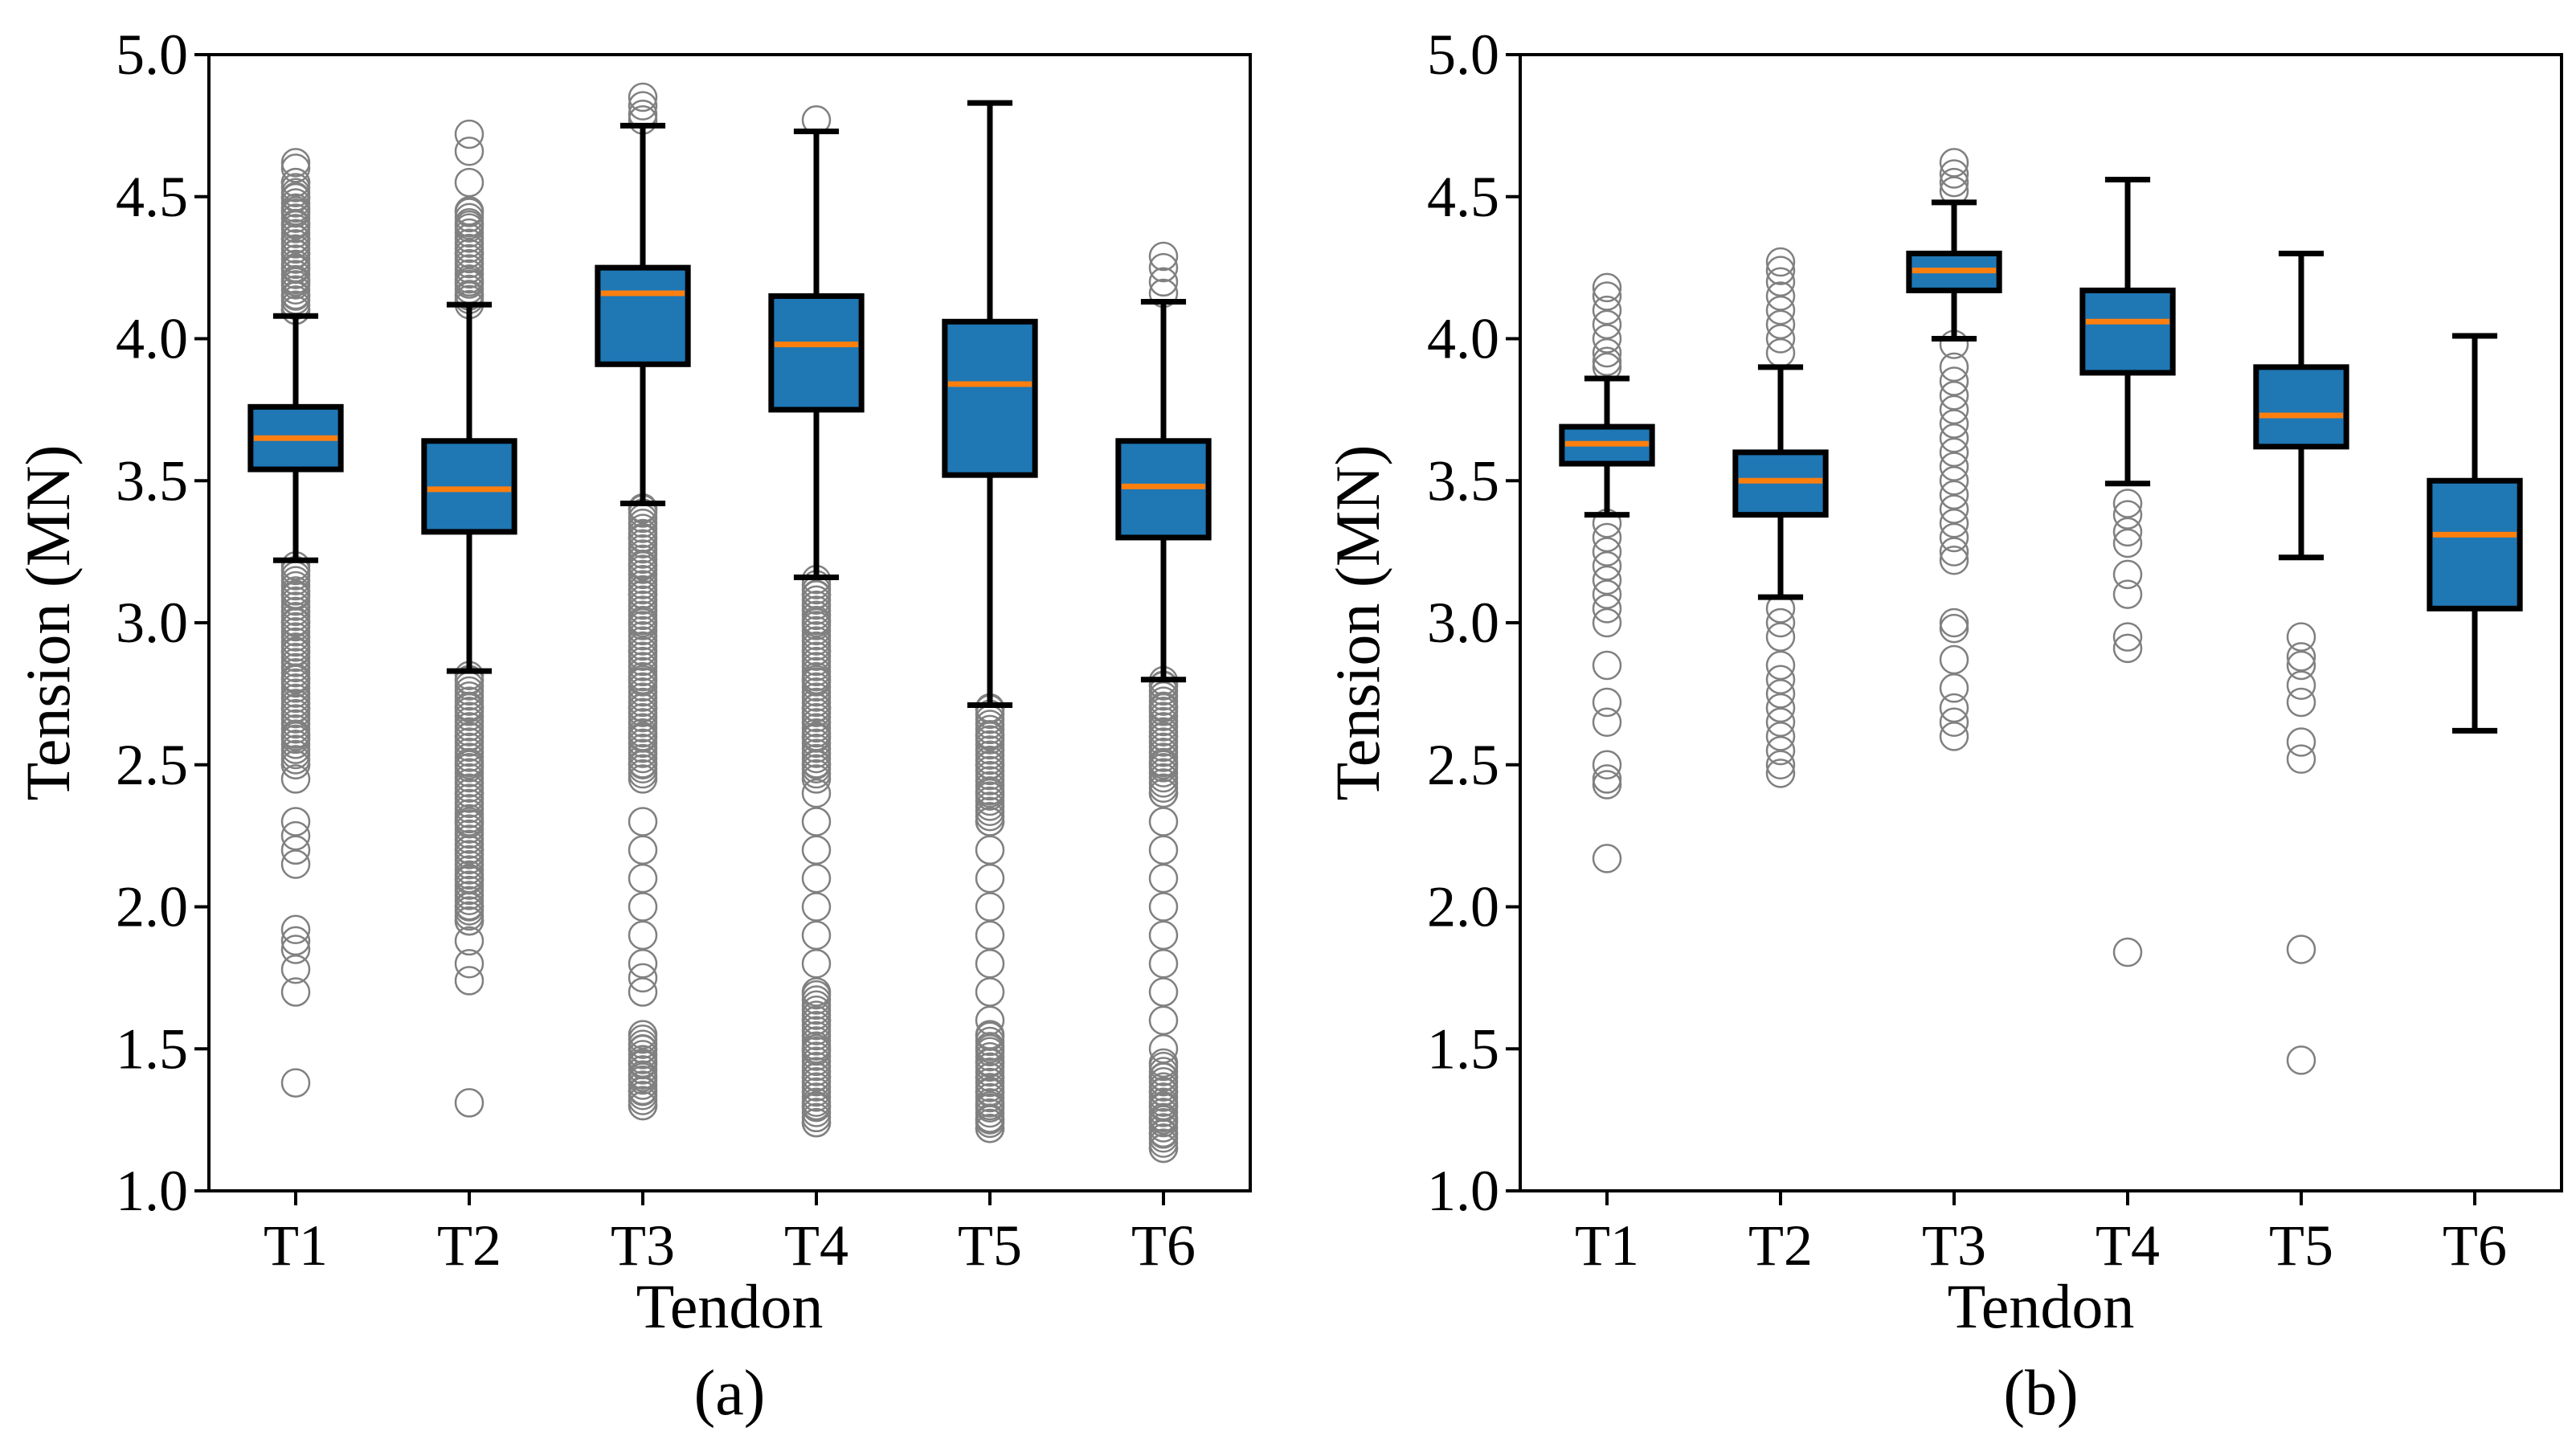 This screenshot has width=2576, height=1448. I want to click on box-T3, so click(1954, 449).